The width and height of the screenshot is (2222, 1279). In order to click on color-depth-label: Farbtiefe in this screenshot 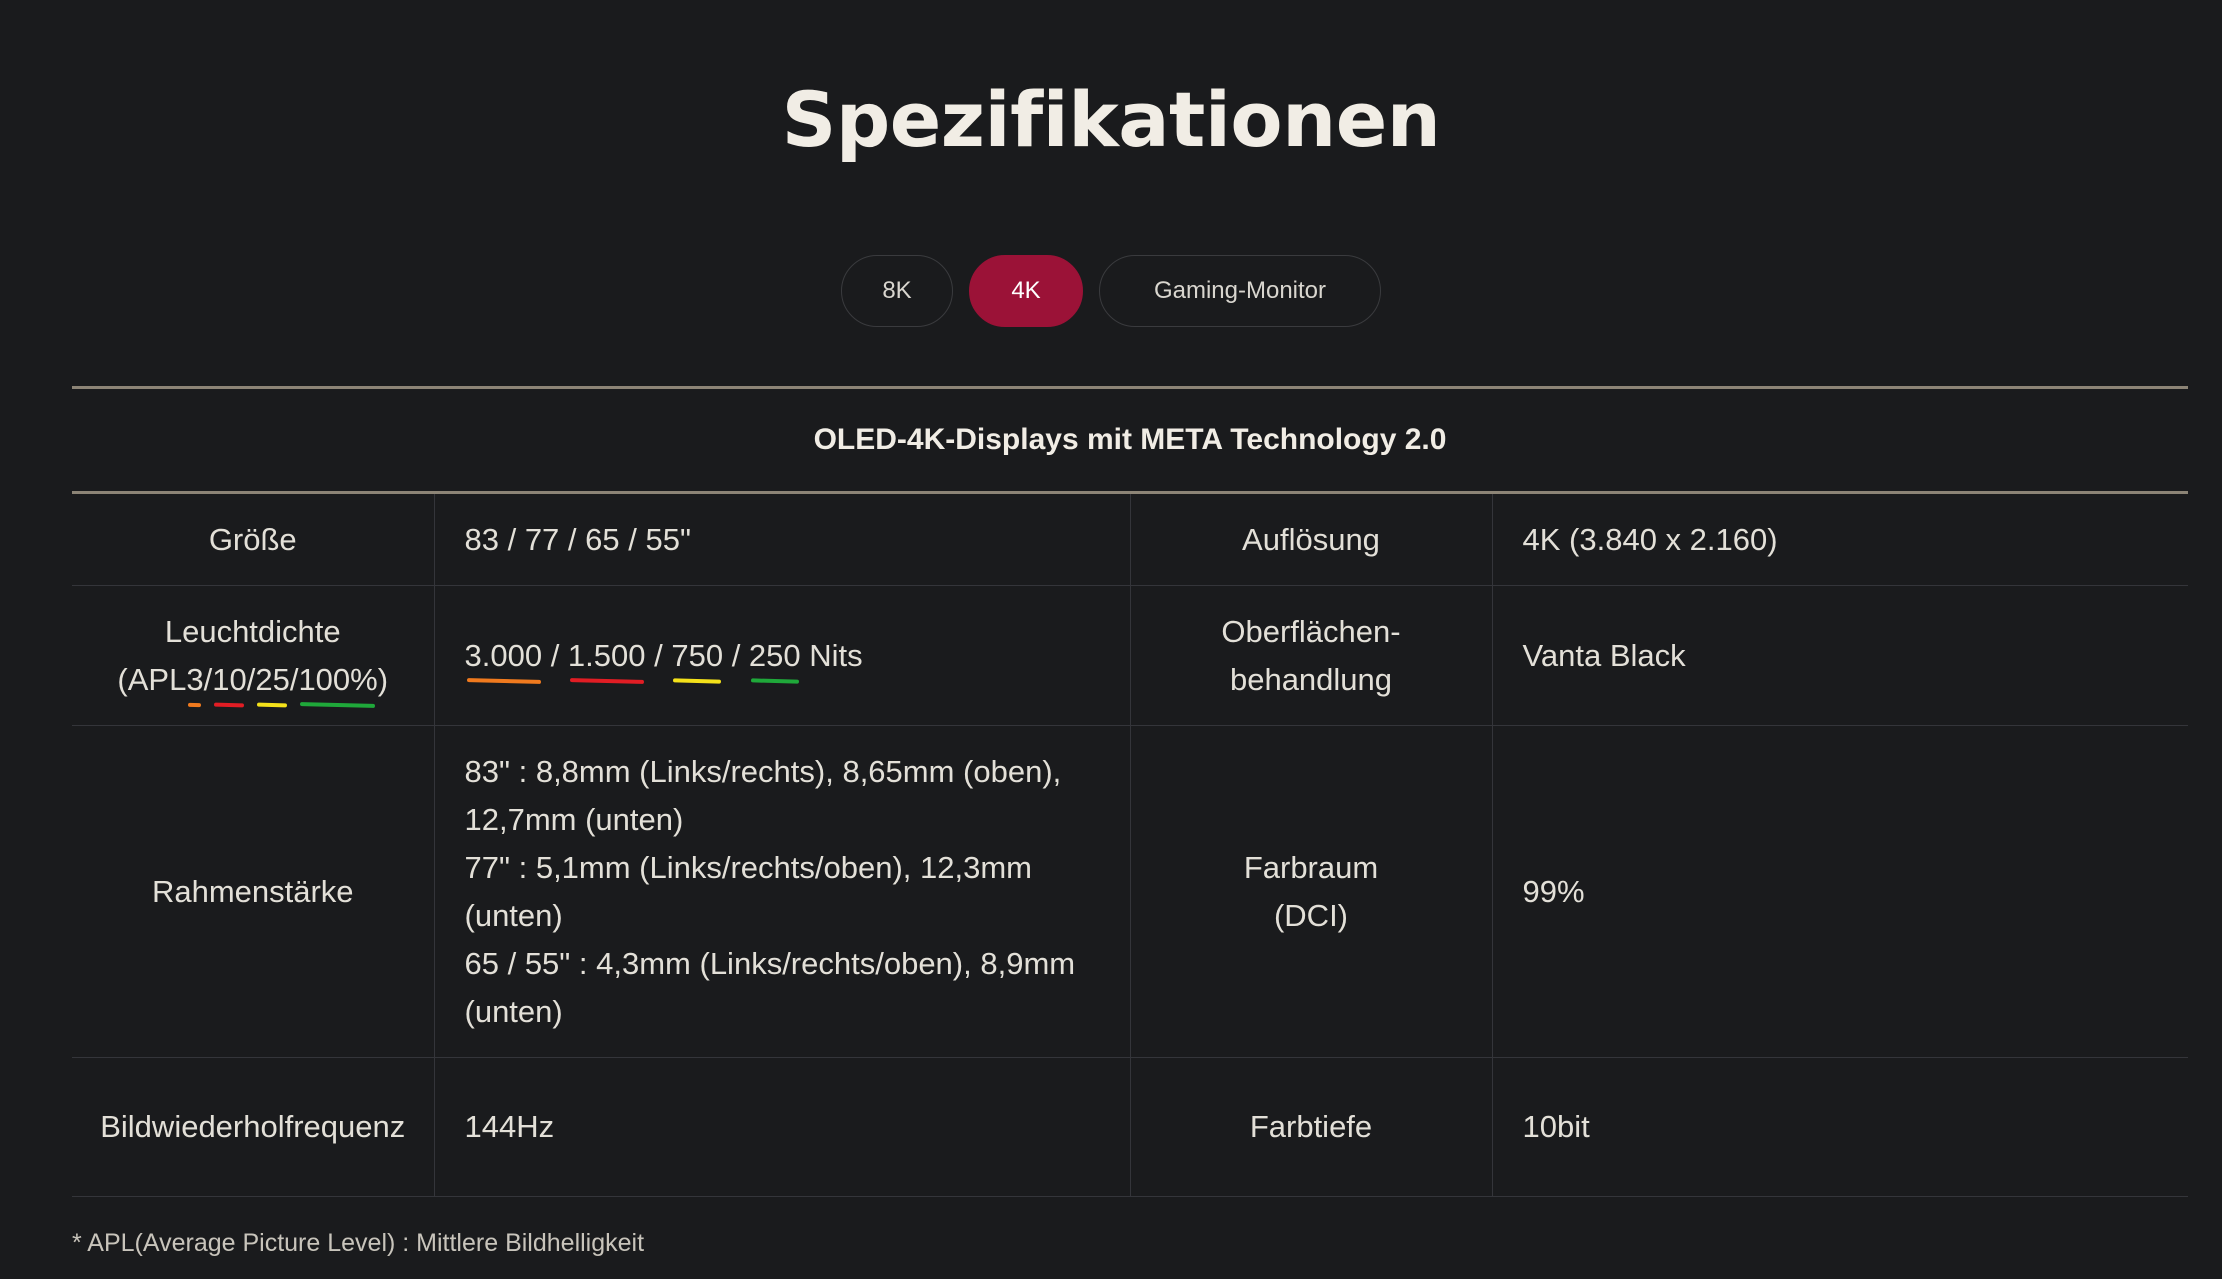, I will do `click(1310, 1127)`.